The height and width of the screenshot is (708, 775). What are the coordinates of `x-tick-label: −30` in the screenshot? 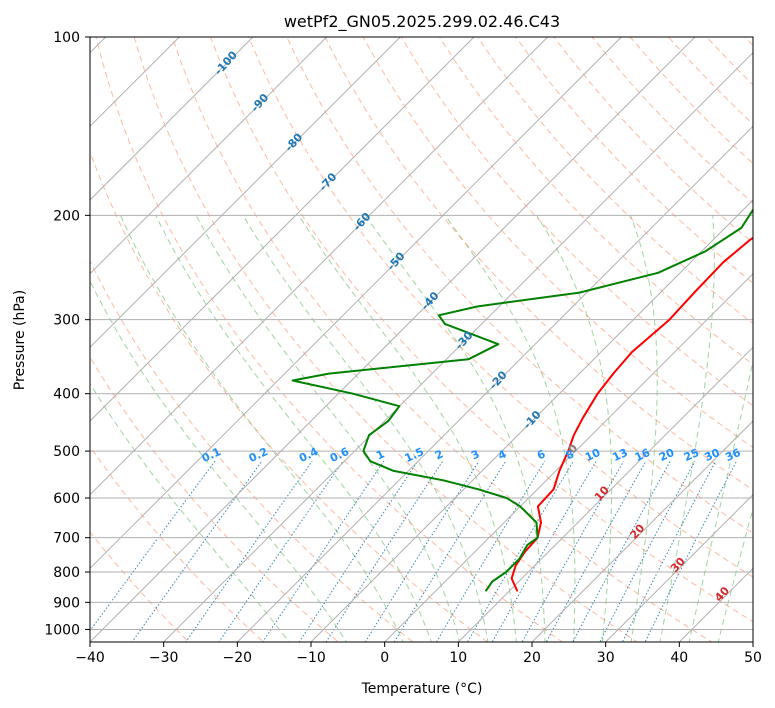 It's located at (164, 658).